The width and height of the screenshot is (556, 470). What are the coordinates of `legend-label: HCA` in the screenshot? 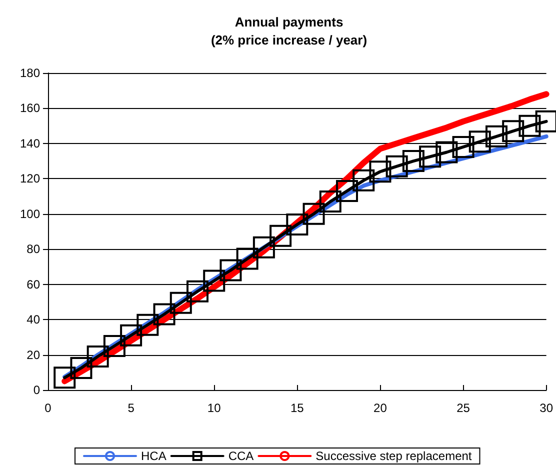 It's located at (153, 456).